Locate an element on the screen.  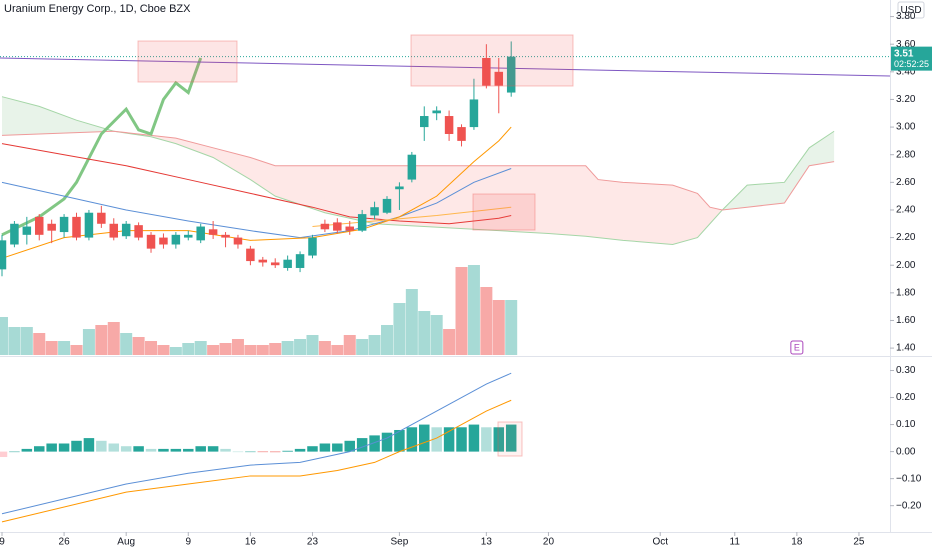
countdown: 02:52:25 is located at coordinates (911, 64).